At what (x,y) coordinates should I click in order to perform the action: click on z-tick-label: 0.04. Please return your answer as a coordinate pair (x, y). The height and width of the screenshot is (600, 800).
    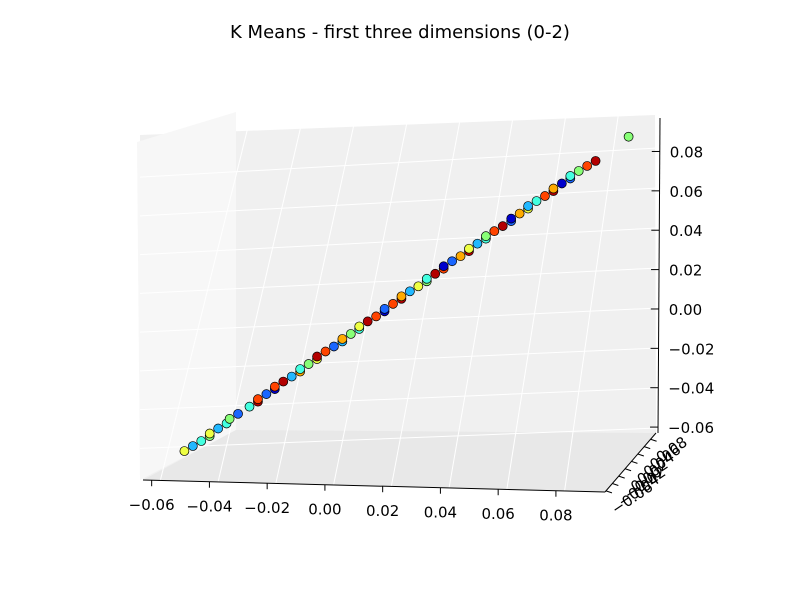
    Looking at the image, I should click on (685, 231).